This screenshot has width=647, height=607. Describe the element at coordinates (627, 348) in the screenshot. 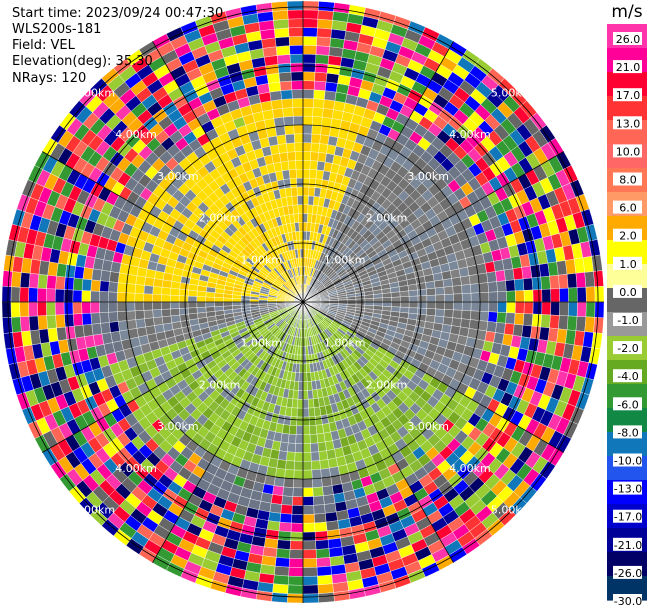

I see `colorbar-tick-label: -2.0` at that location.